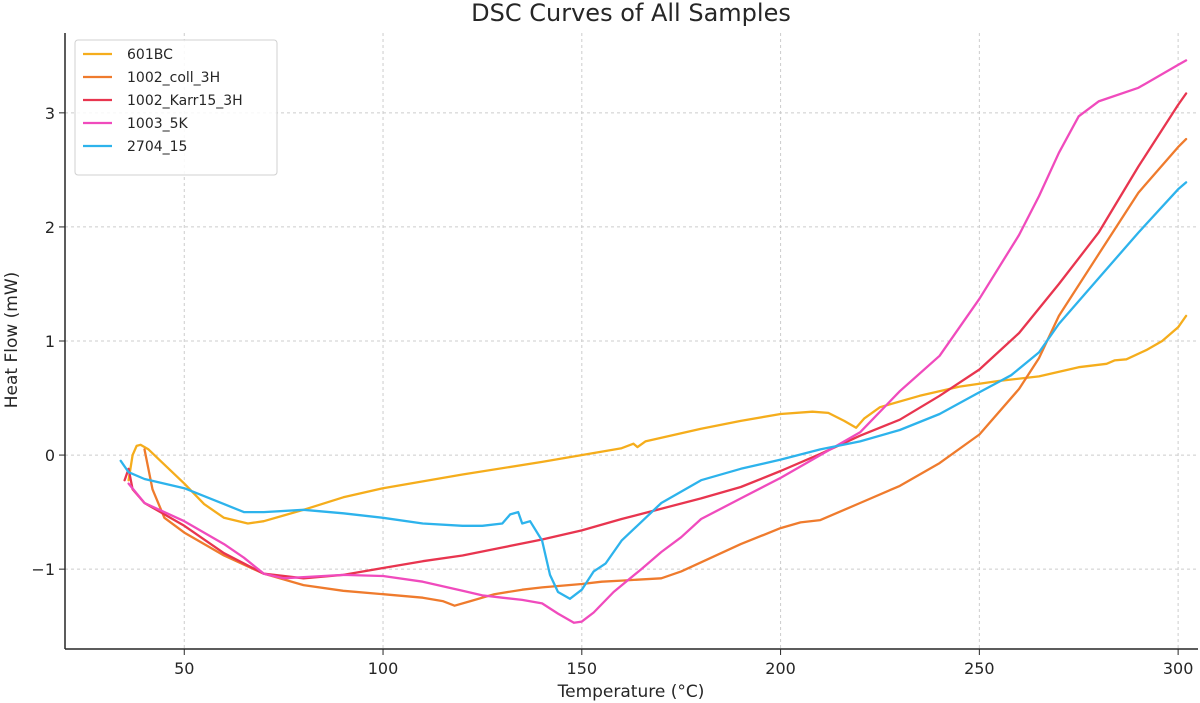 Image resolution: width=1200 pixels, height=703 pixels. Describe the element at coordinates (50, 227) in the screenshot. I see `y-tick-label: 2` at that location.